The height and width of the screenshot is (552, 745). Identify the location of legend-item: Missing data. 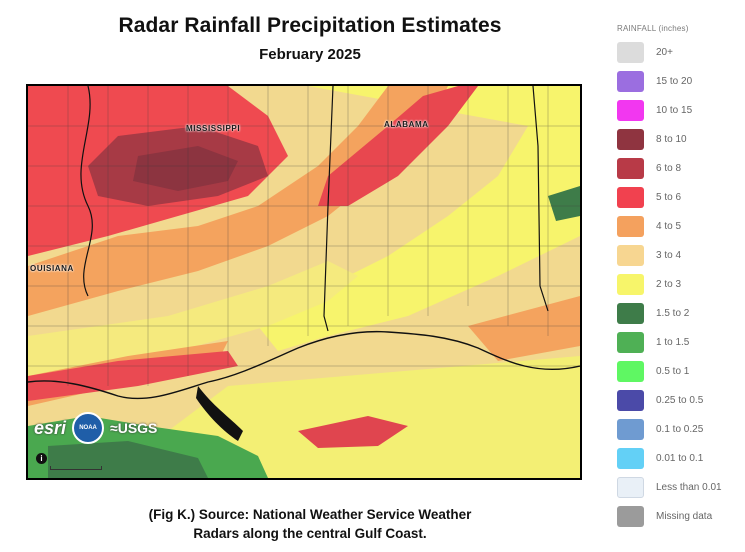
(679, 516).